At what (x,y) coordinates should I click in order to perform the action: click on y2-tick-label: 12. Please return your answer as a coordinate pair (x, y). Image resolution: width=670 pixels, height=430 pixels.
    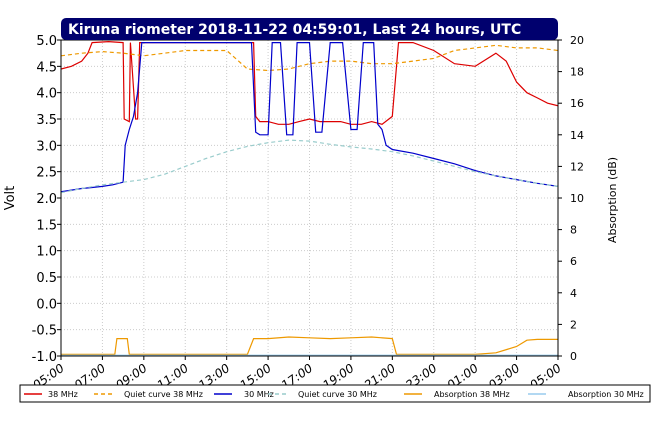
    Looking at the image, I should click on (577, 166).